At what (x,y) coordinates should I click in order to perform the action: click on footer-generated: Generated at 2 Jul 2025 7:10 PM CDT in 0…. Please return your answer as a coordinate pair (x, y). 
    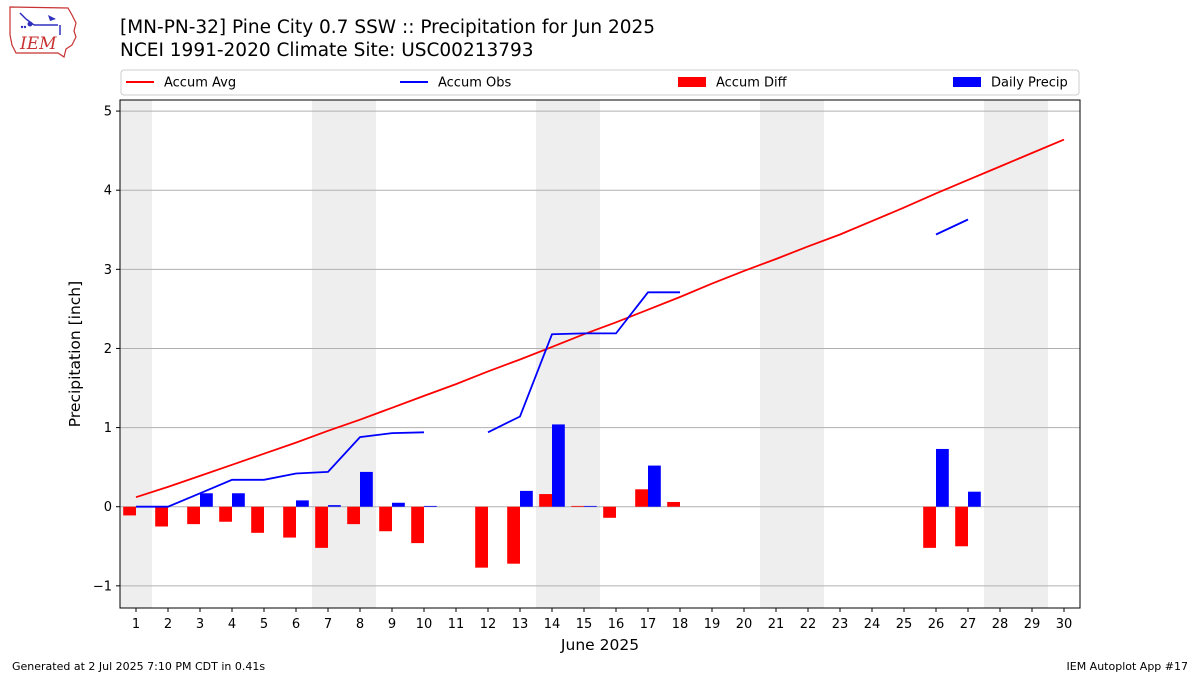
    Looking at the image, I should click on (139, 666).